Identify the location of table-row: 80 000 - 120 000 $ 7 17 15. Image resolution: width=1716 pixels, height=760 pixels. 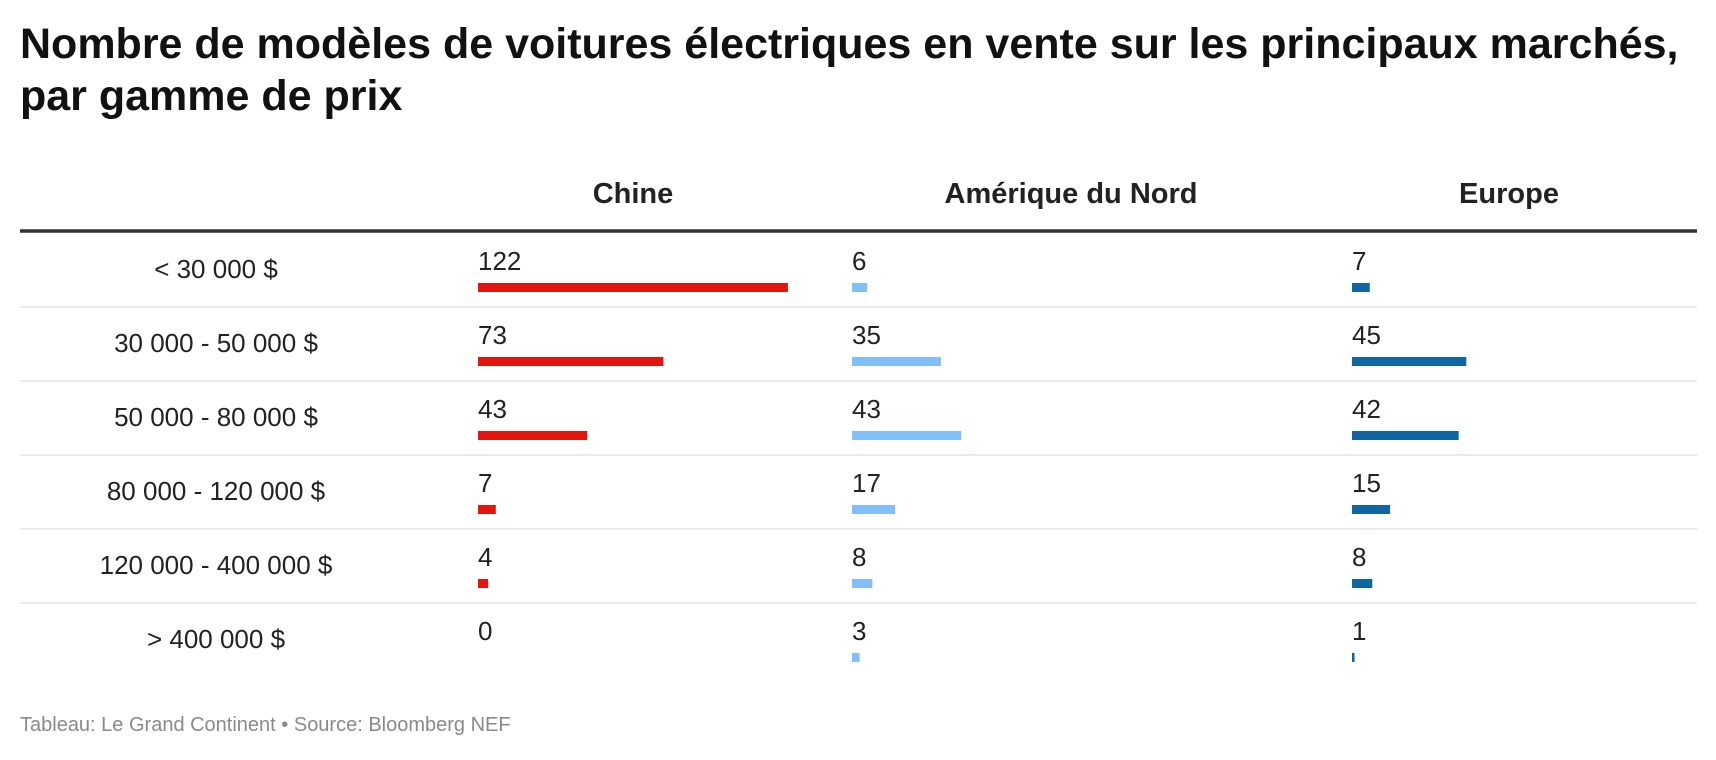
(858, 499).